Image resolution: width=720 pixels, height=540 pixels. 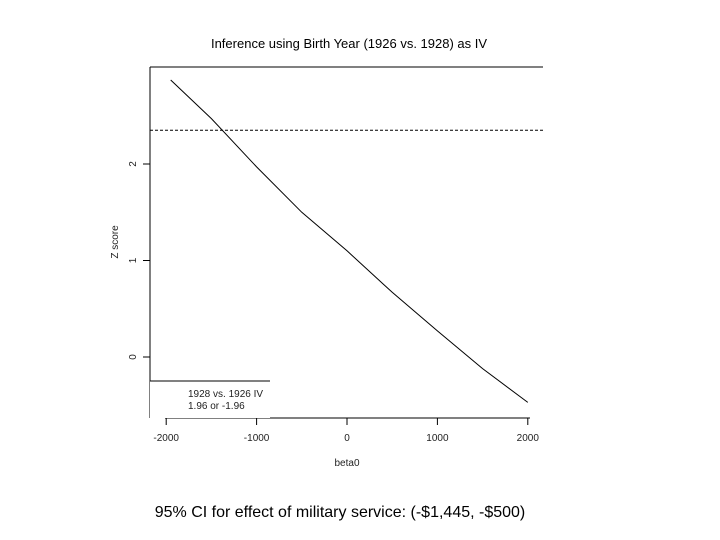 I want to click on legend-entry-critical: 1.96 or -1.96, so click(x=216, y=406).